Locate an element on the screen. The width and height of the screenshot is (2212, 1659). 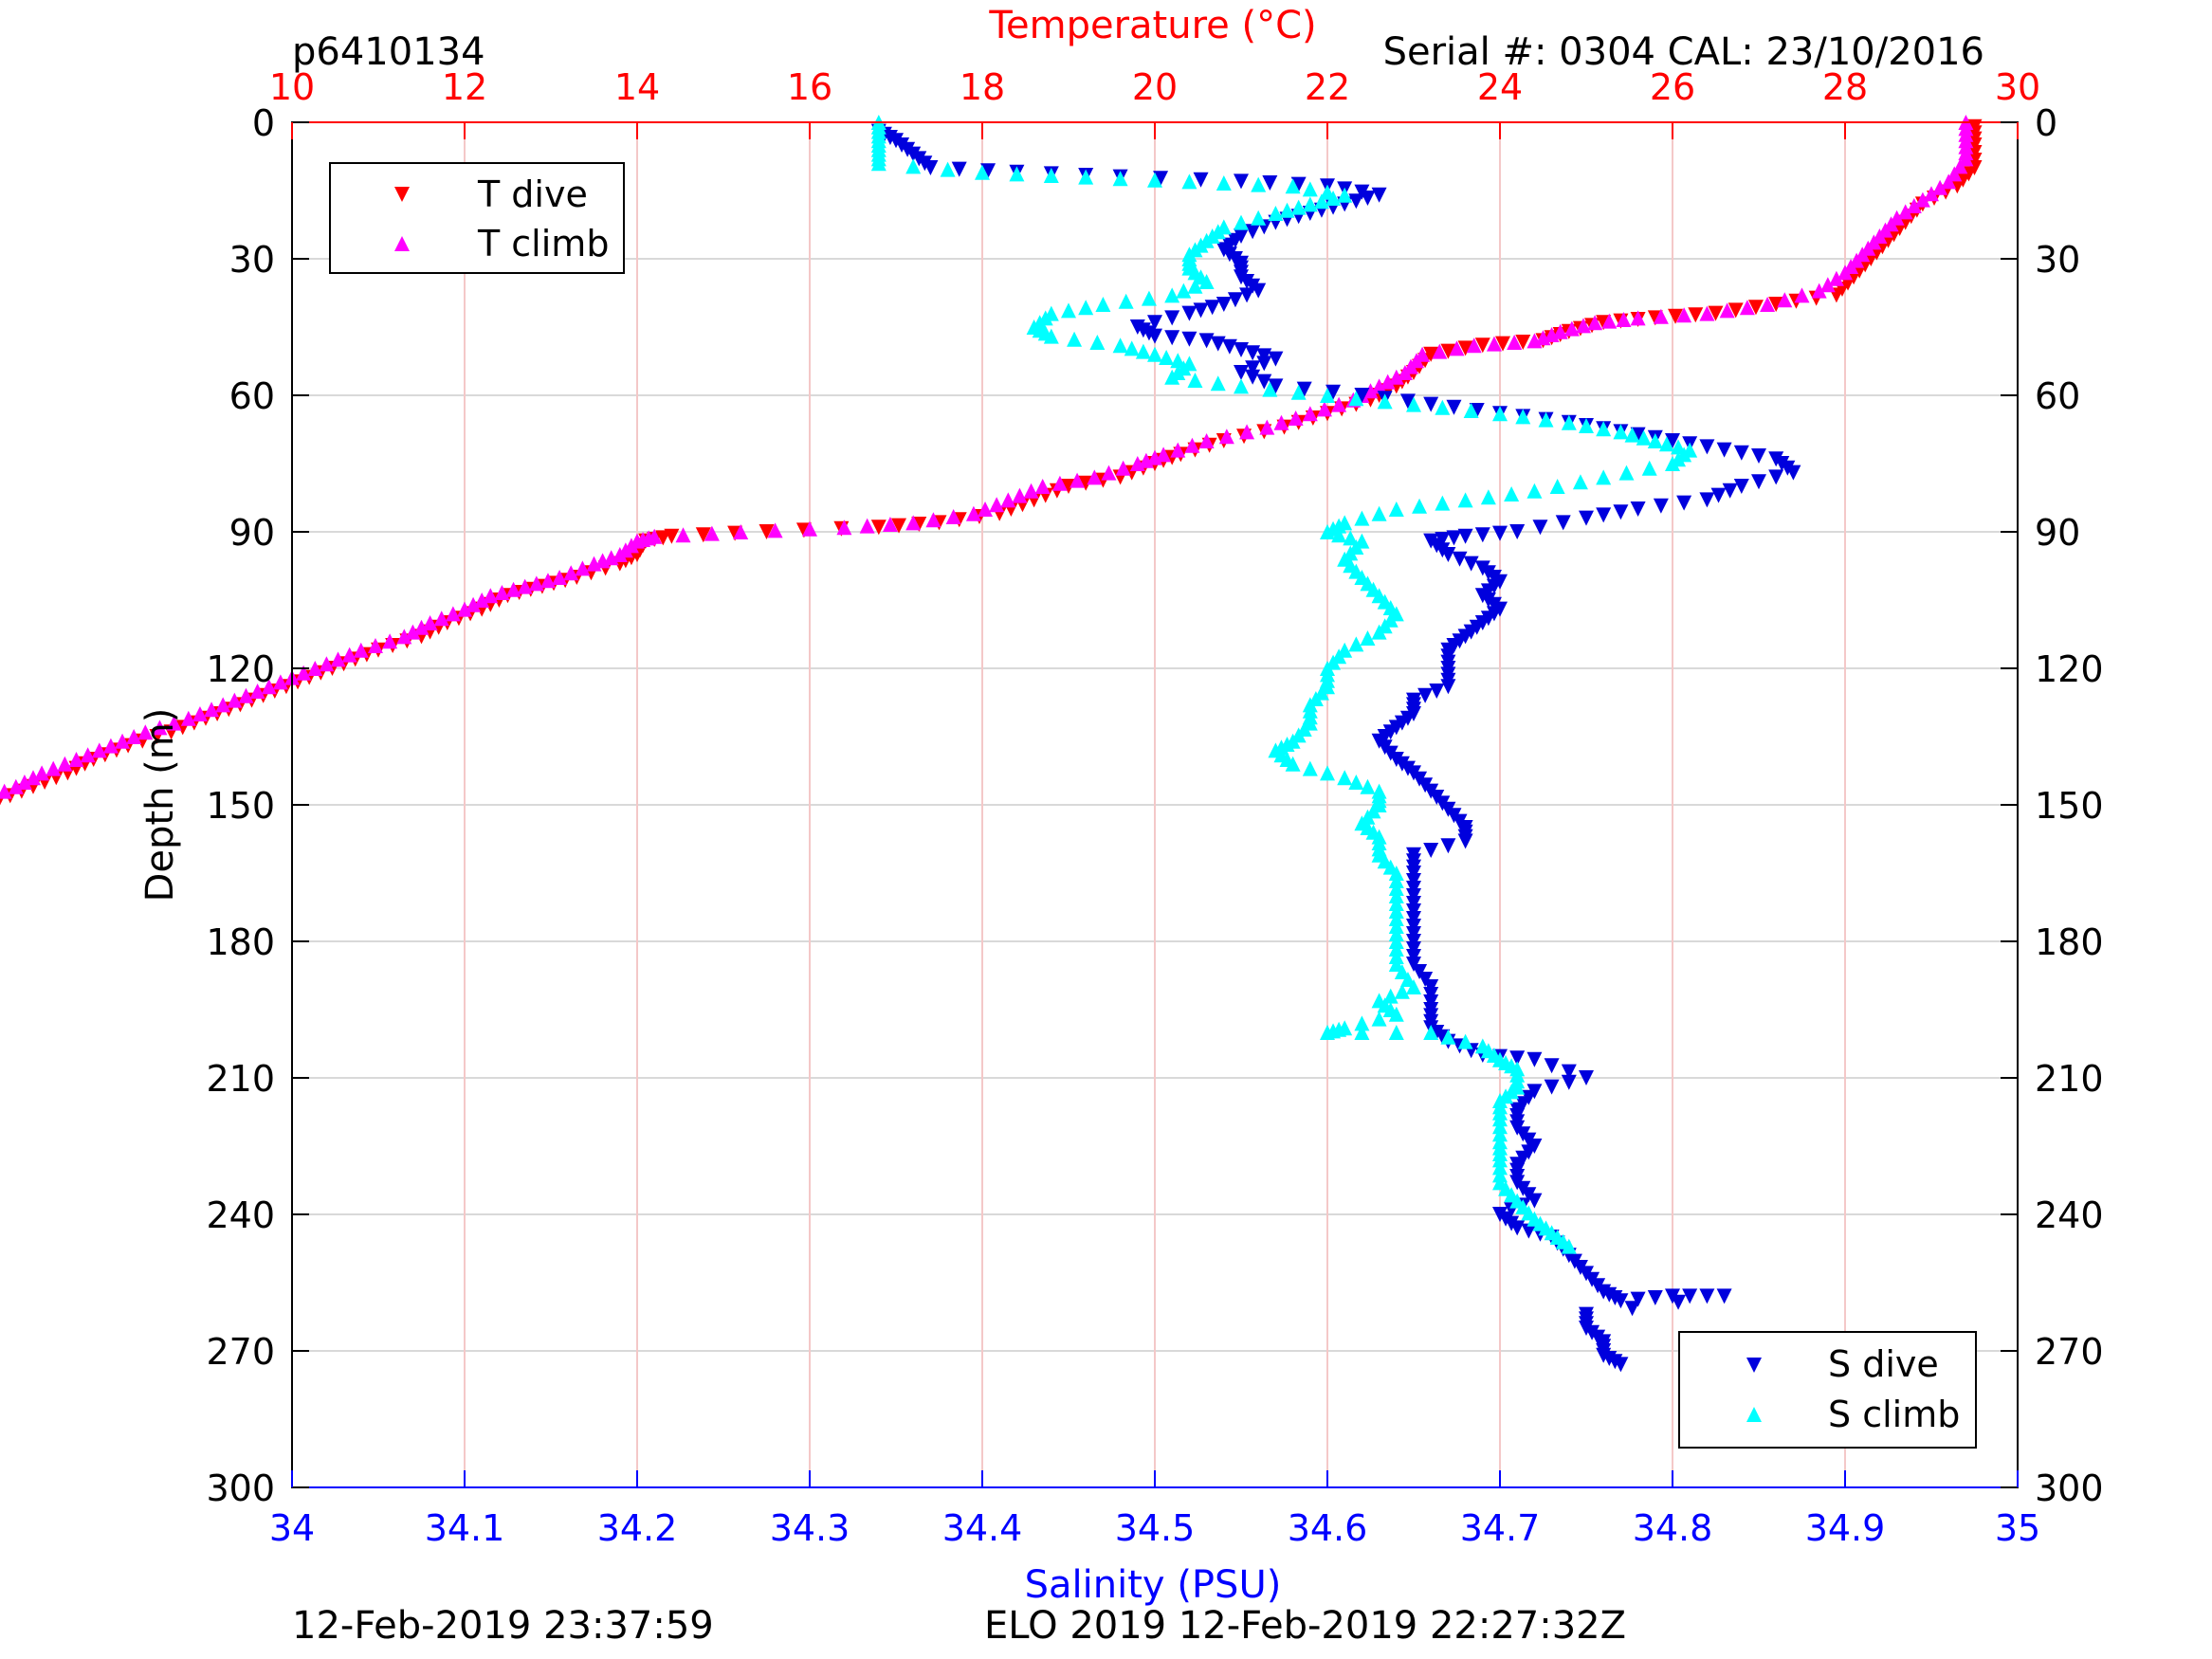
depth-tick-label-left: 180 is located at coordinates (240, 942).